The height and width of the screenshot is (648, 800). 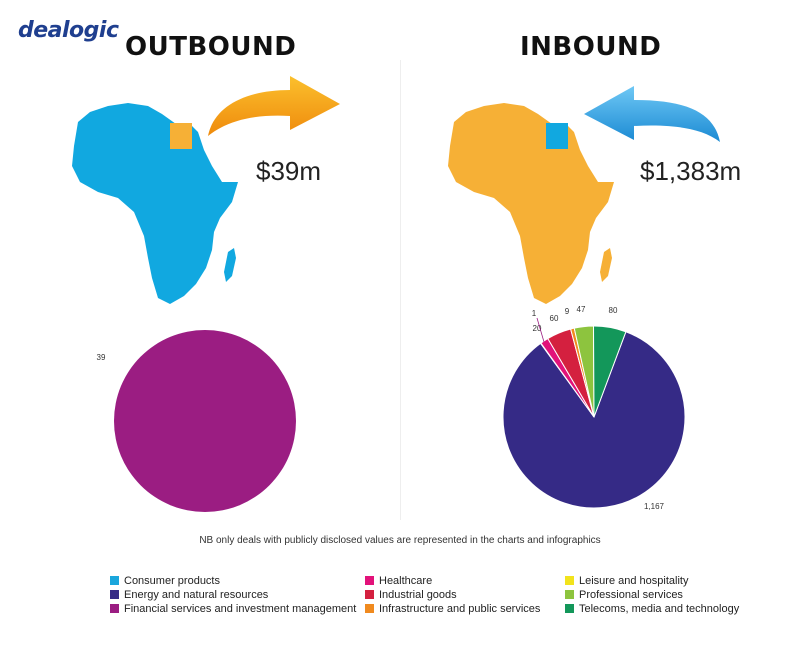 I want to click on legend-item: Telecoms, media and technology, so click(x=667, y=608).